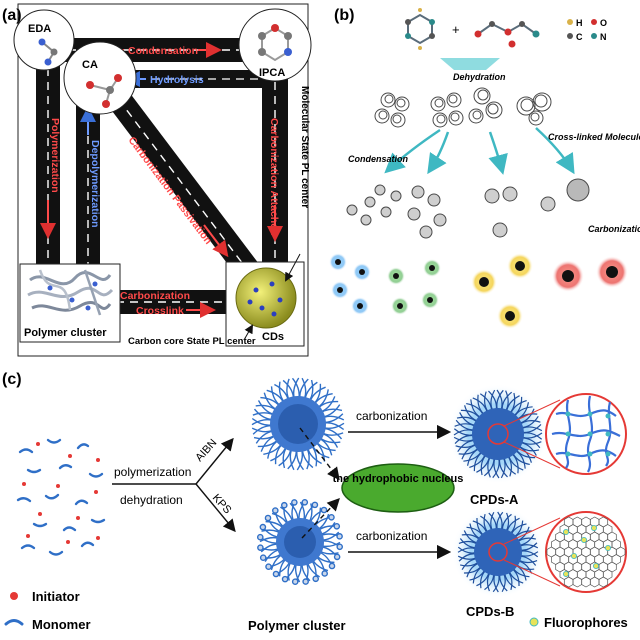  I want to click on fluorophore-icon, so click(534, 622).